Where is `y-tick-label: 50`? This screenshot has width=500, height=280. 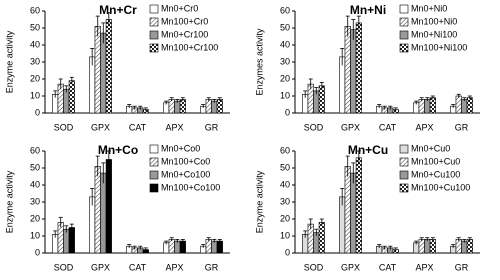
y-tick-label: 50 is located at coordinates (285, 27).